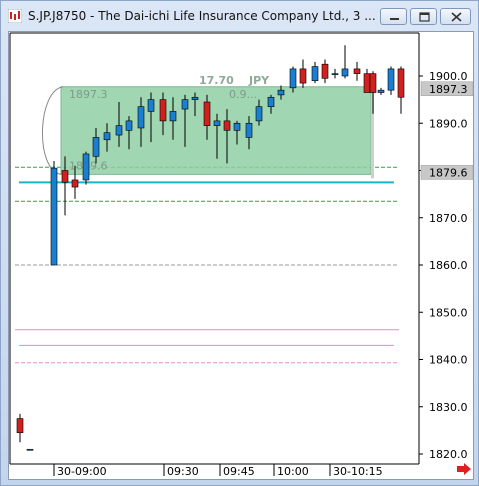 Image resolution: width=479 pixels, height=486 pixels. Describe the element at coordinates (358, 471) in the screenshot. I see `x-tick-label: 30-10:15` at that location.